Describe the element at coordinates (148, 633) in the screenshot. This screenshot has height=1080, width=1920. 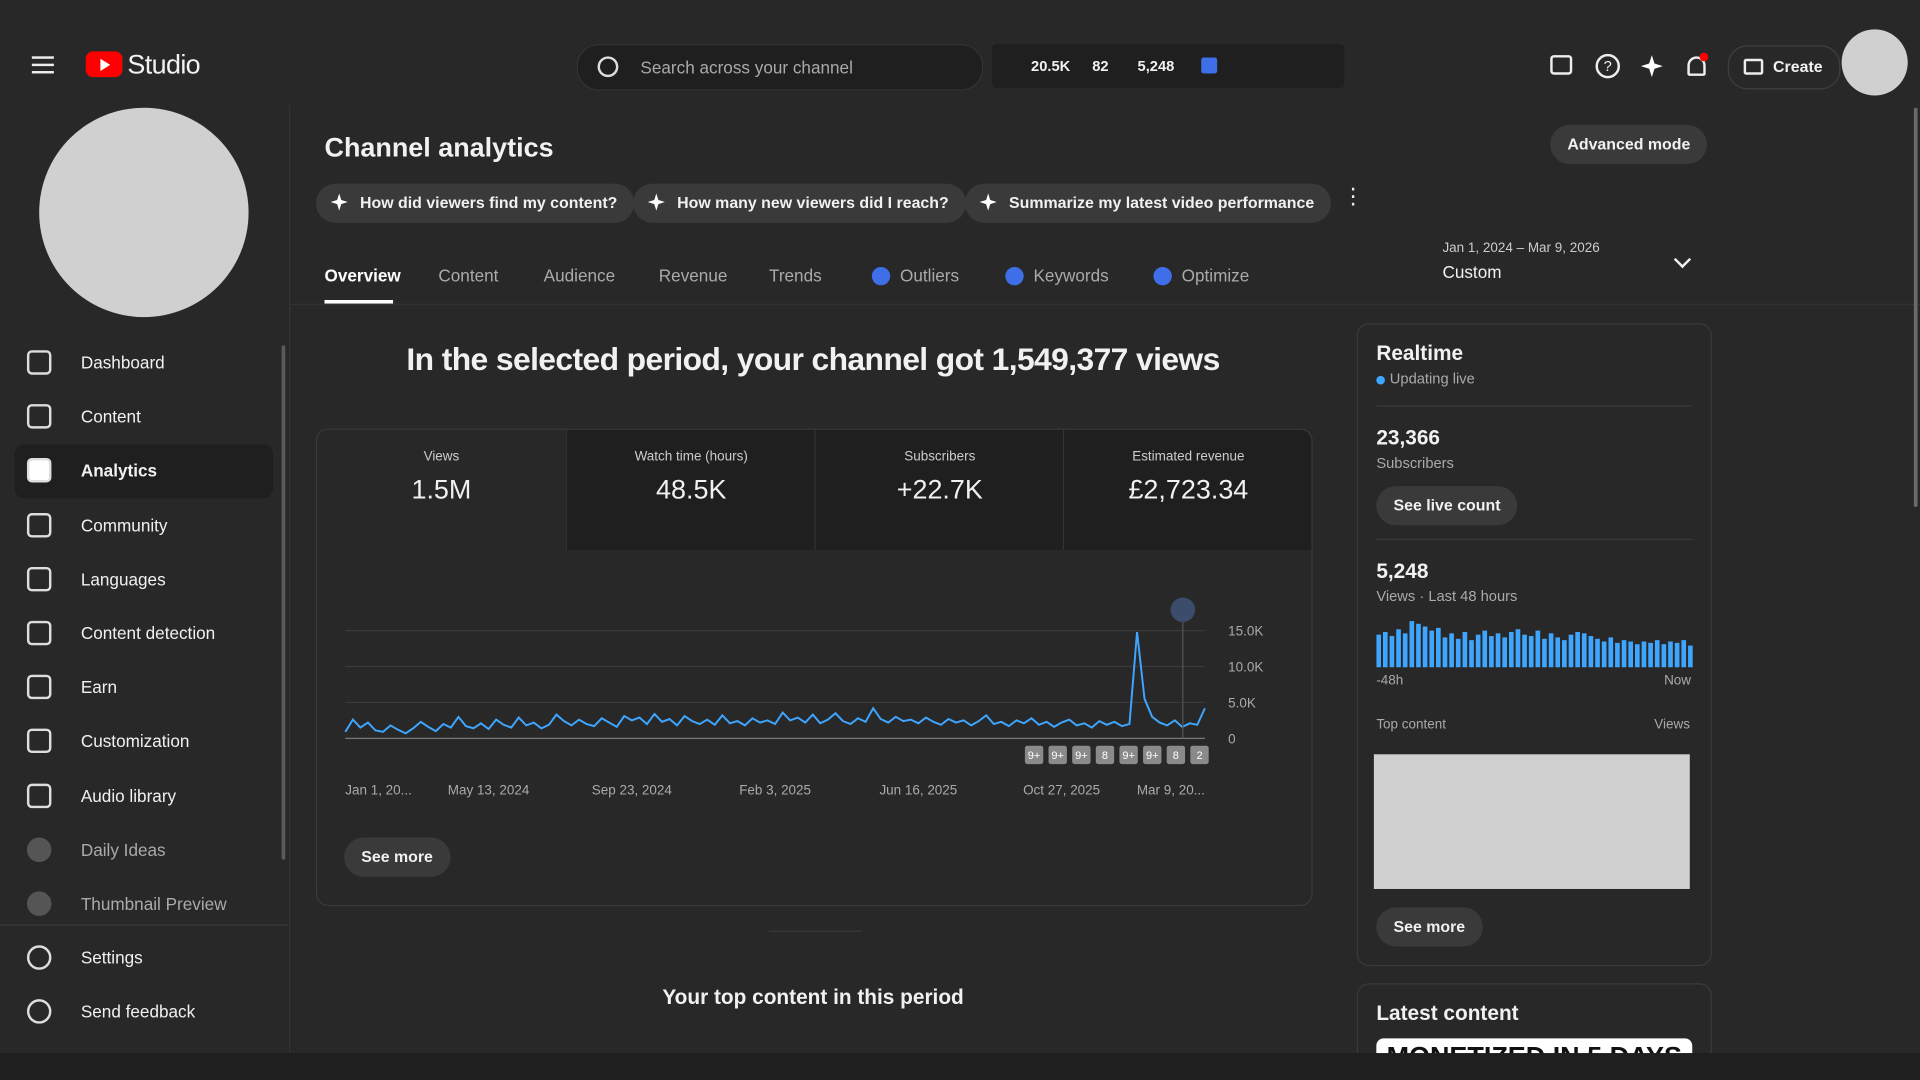
I see `nav-item: Content detection` at that location.